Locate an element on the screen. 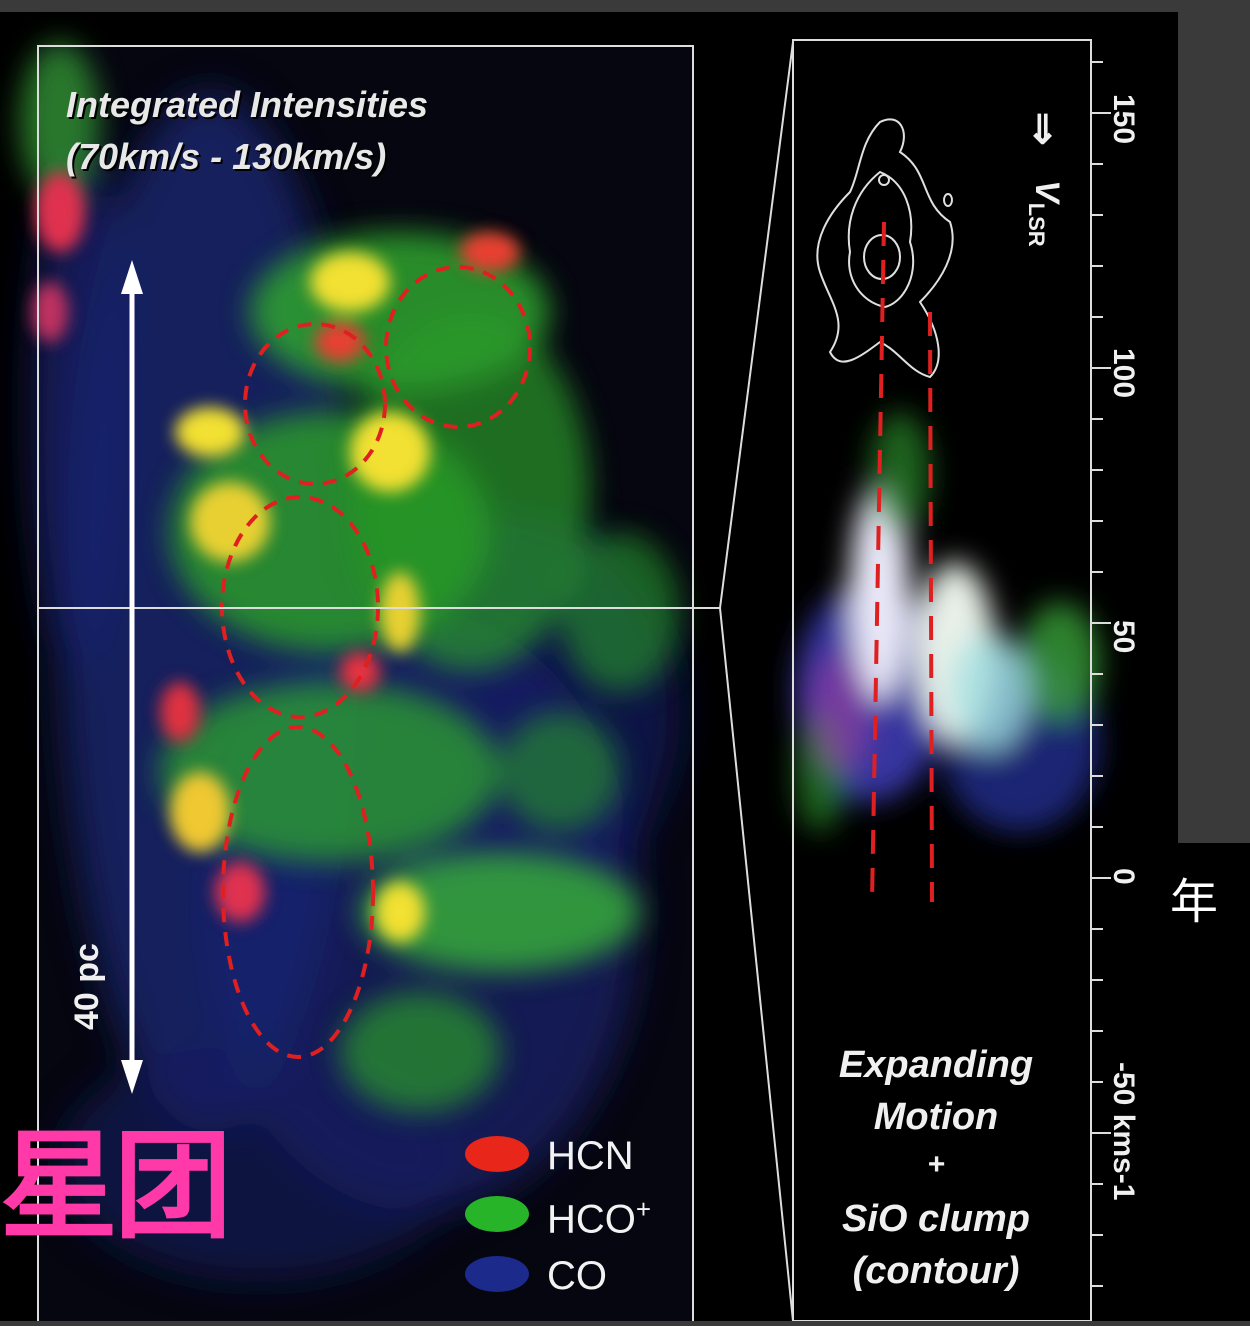 This screenshot has height=1326, width=1250. tick-label-150: 150 is located at coordinates (1123, 119).